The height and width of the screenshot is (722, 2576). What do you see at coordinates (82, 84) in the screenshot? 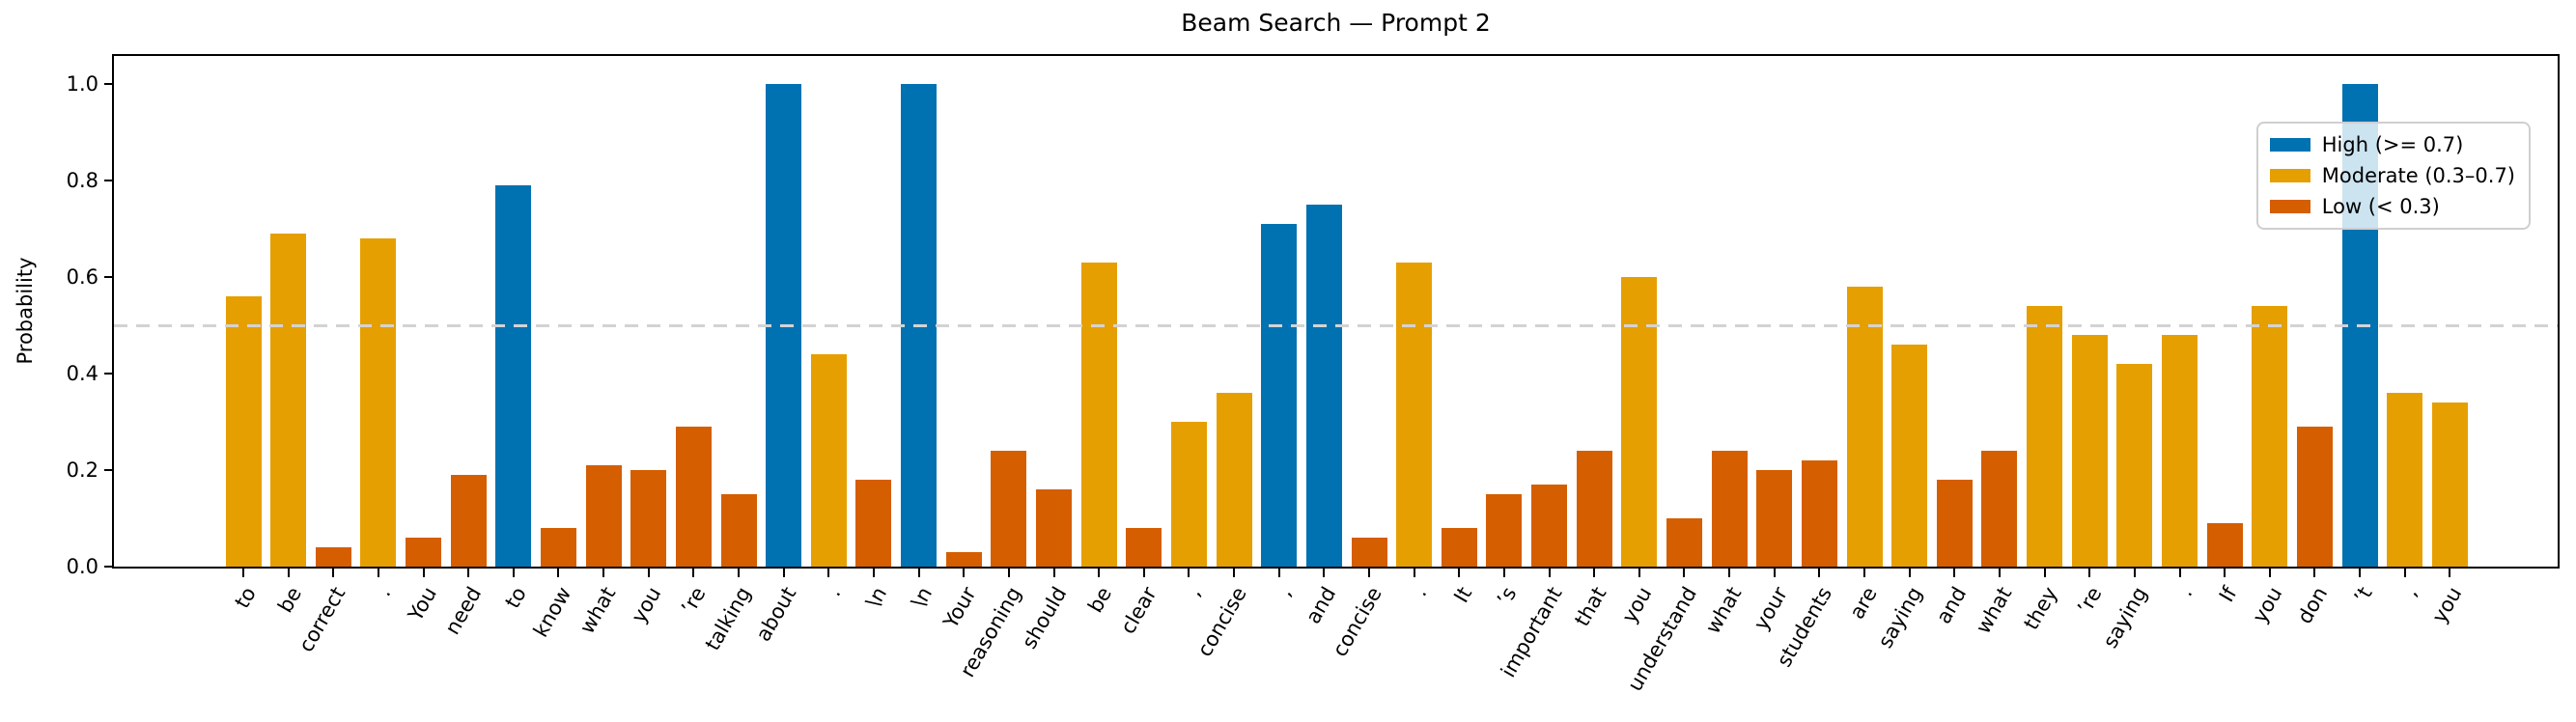
I see `y-tick-label: 1.0` at bounding box center [82, 84].